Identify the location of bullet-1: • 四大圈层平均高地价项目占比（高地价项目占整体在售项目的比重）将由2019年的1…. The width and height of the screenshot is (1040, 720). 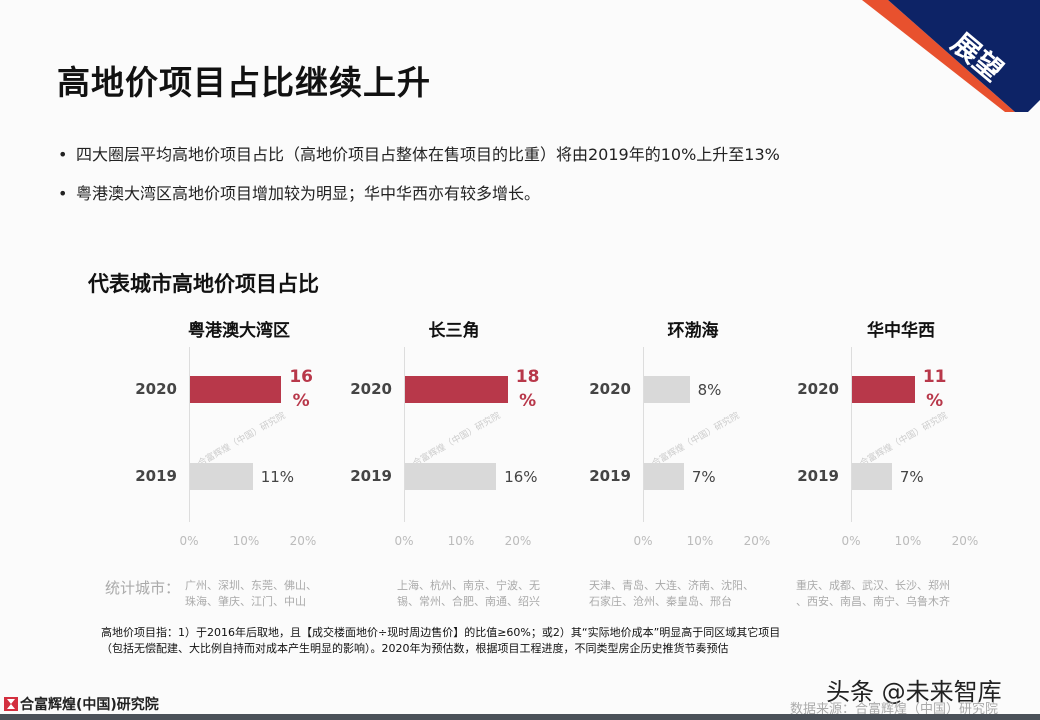
(419, 154).